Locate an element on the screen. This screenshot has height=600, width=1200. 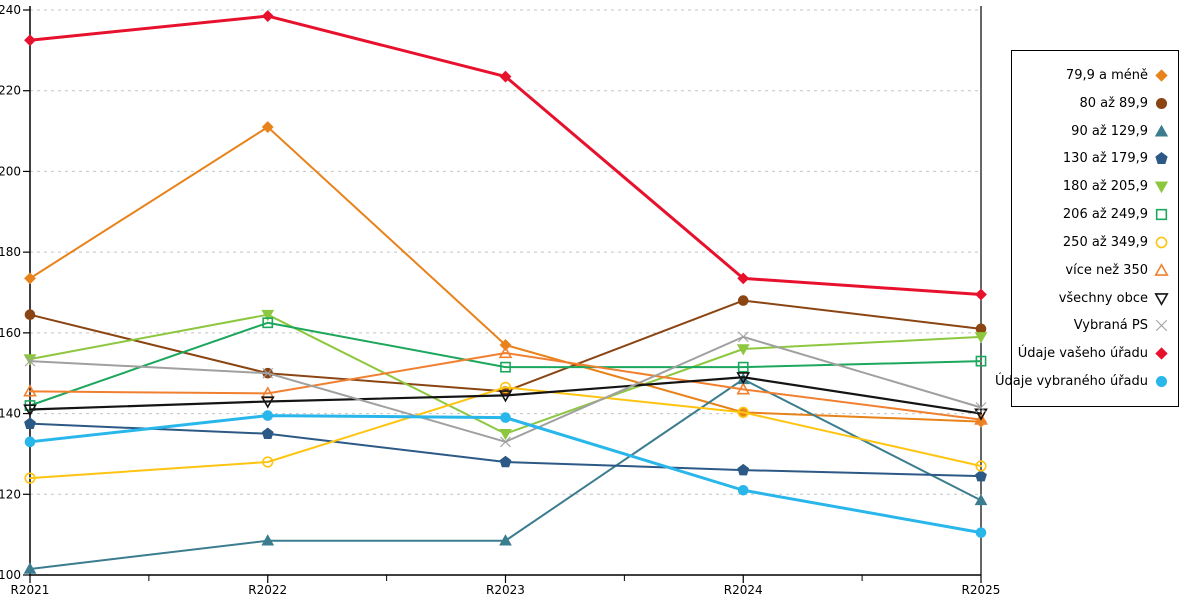
y-tick-label: 160 is located at coordinates (10, 333).